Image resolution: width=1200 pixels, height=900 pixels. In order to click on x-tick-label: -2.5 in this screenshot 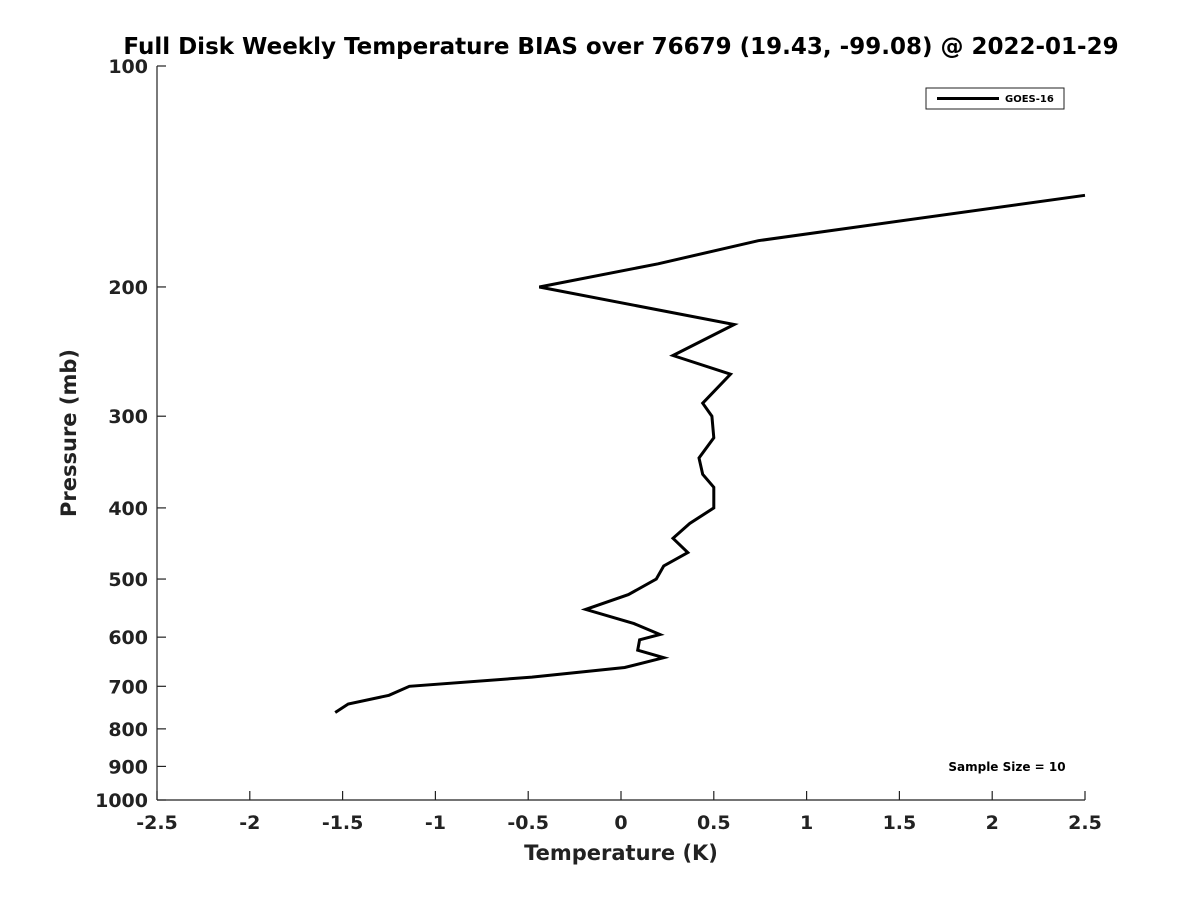, I will do `click(157, 823)`.